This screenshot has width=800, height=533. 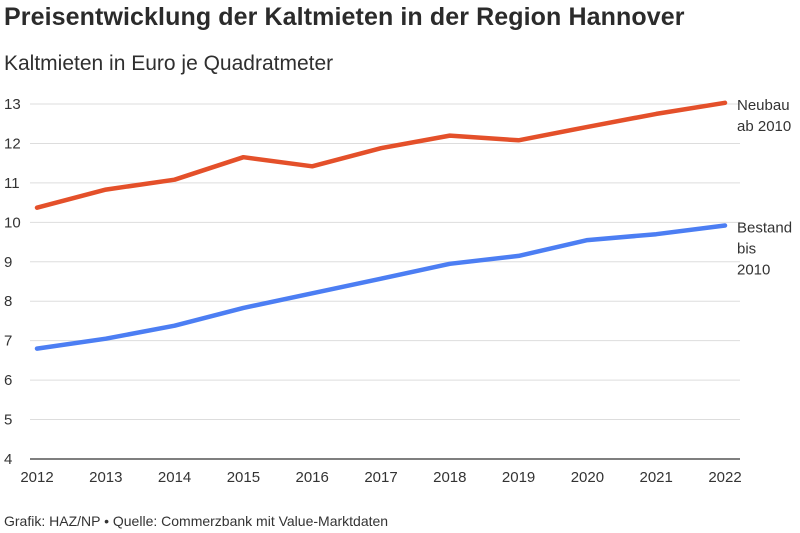 I want to click on x-tick-label: 2013, so click(x=105, y=477).